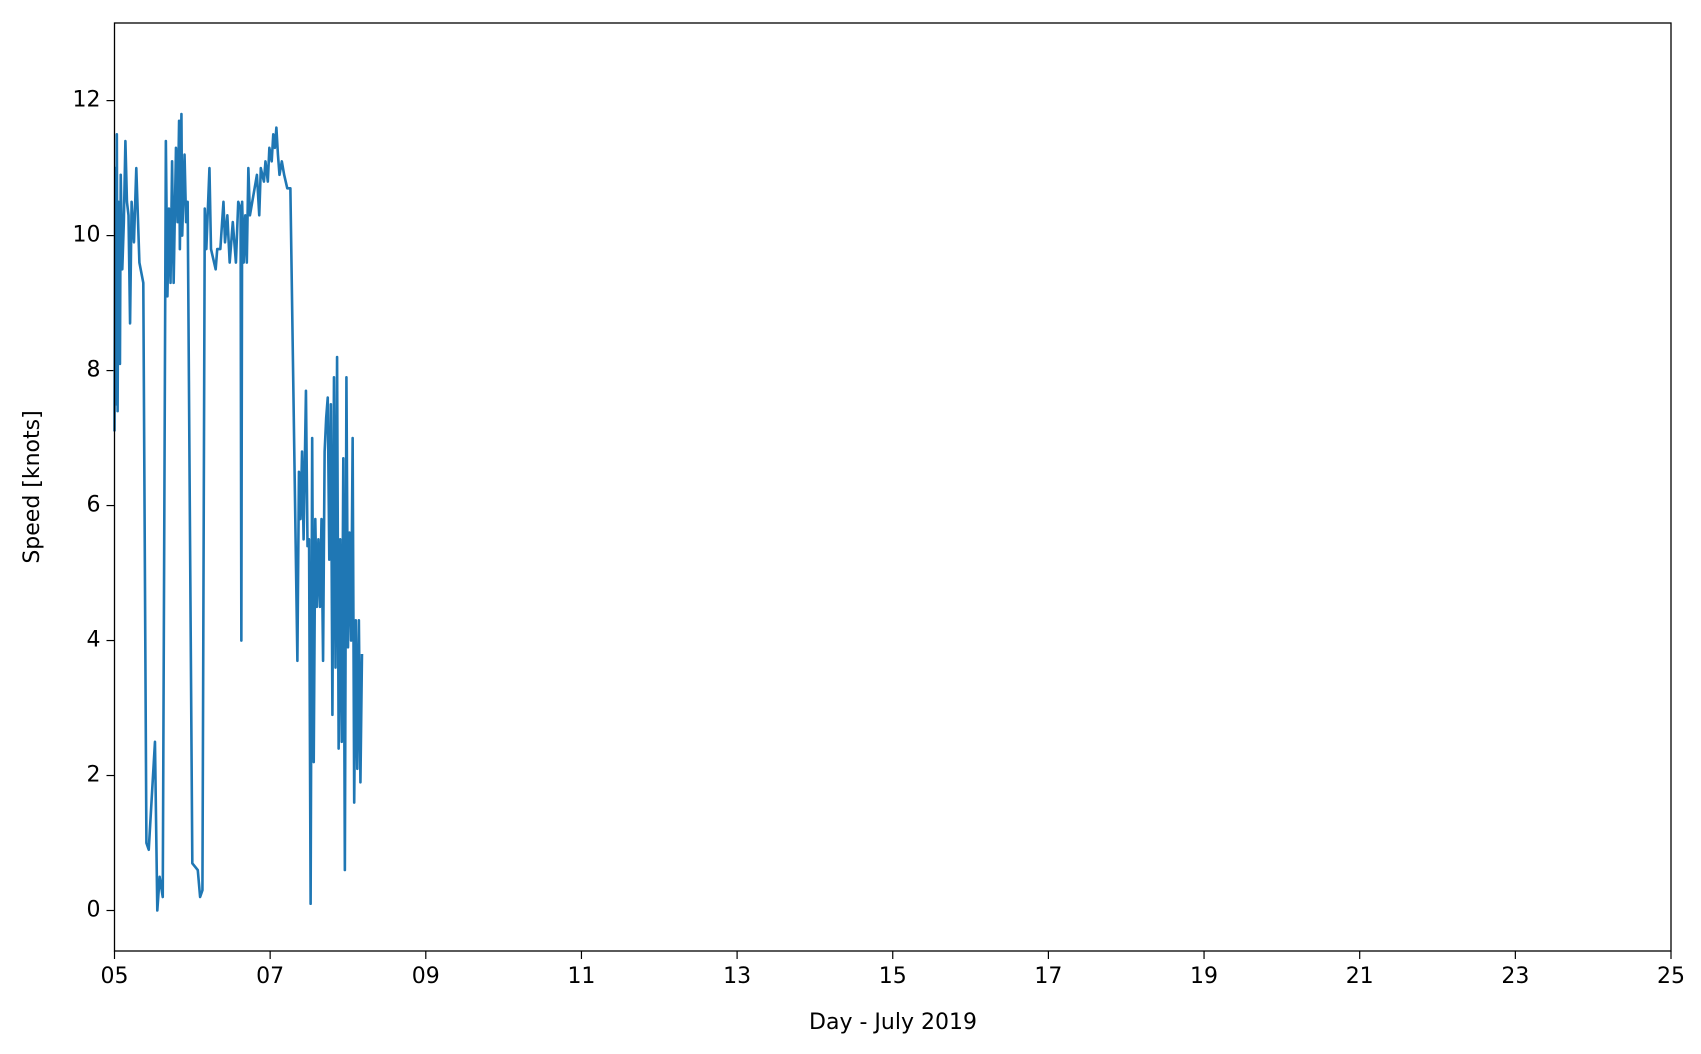 The image size is (1701, 1054). Describe the element at coordinates (94, 370) in the screenshot. I see `y-tick-label: 8` at that location.